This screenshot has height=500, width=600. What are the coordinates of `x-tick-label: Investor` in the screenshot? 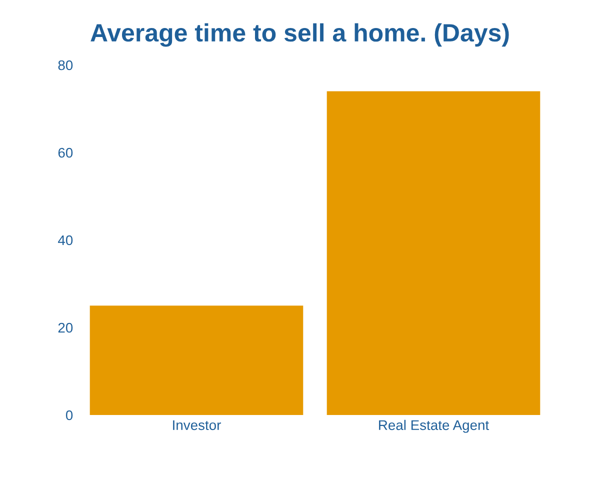 It's located at (197, 425).